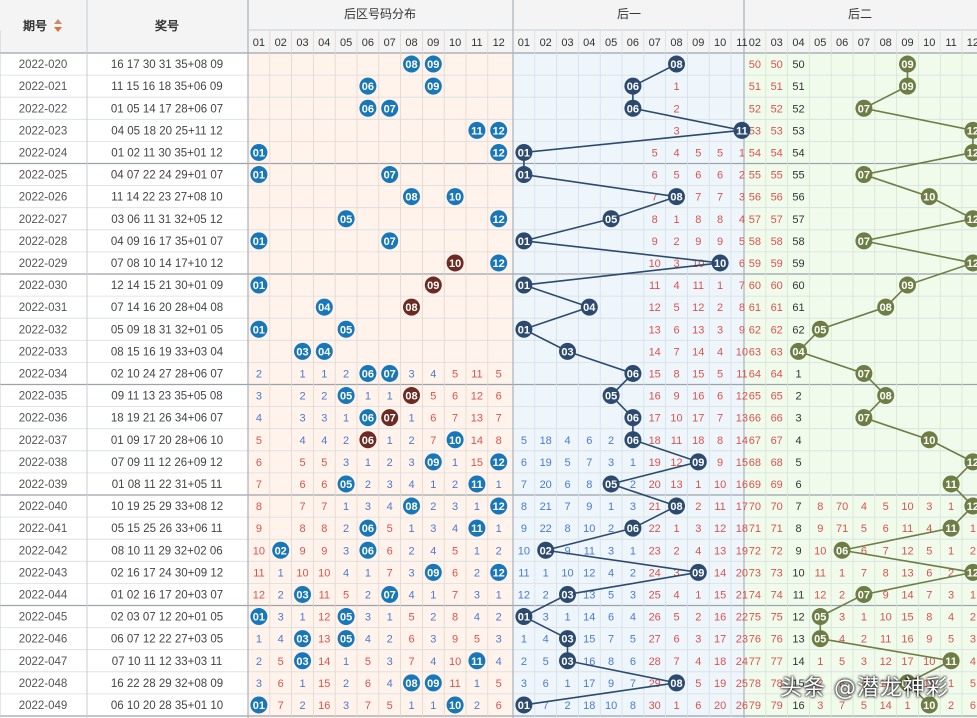 This screenshot has width=977, height=718. What do you see at coordinates (755, 573) in the screenshot?
I see `miss-count: 73` at bounding box center [755, 573].